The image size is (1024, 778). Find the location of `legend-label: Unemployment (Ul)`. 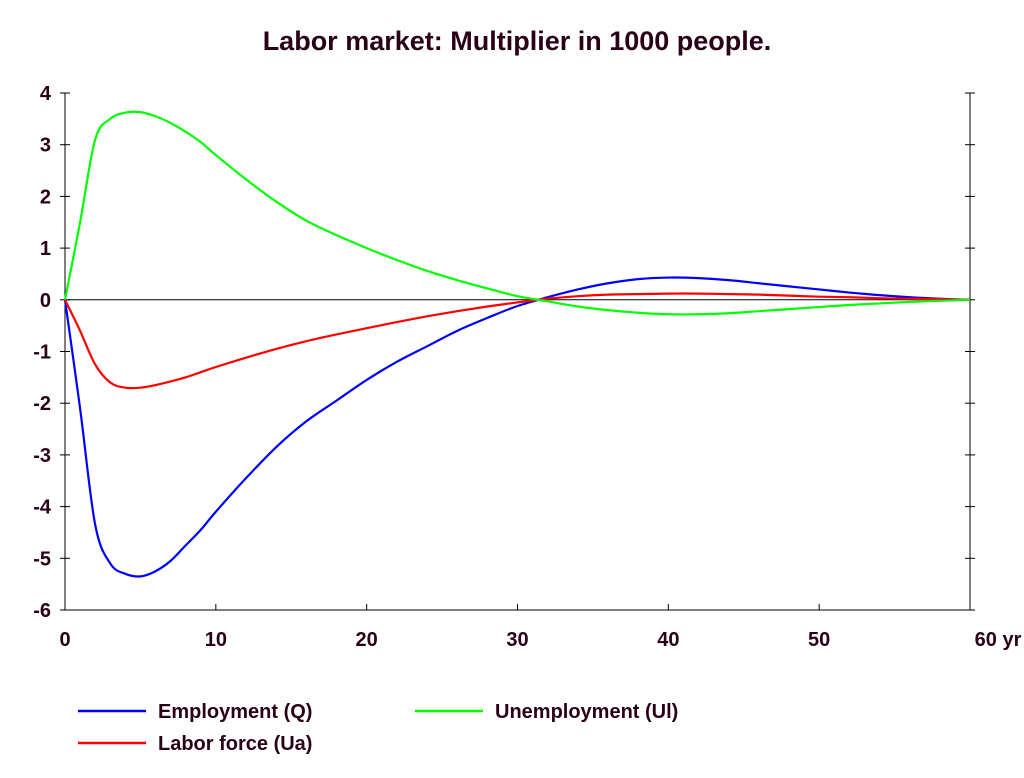

legend-label: Unemployment (Ul) is located at coordinates (586, 712).